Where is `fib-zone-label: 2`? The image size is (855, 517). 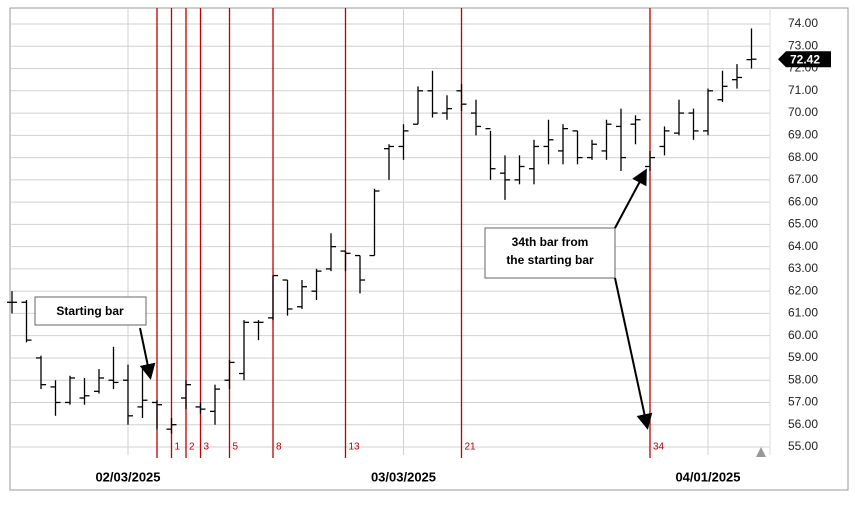 fib-zone-label: 2 is located at coordinates (192, 447).